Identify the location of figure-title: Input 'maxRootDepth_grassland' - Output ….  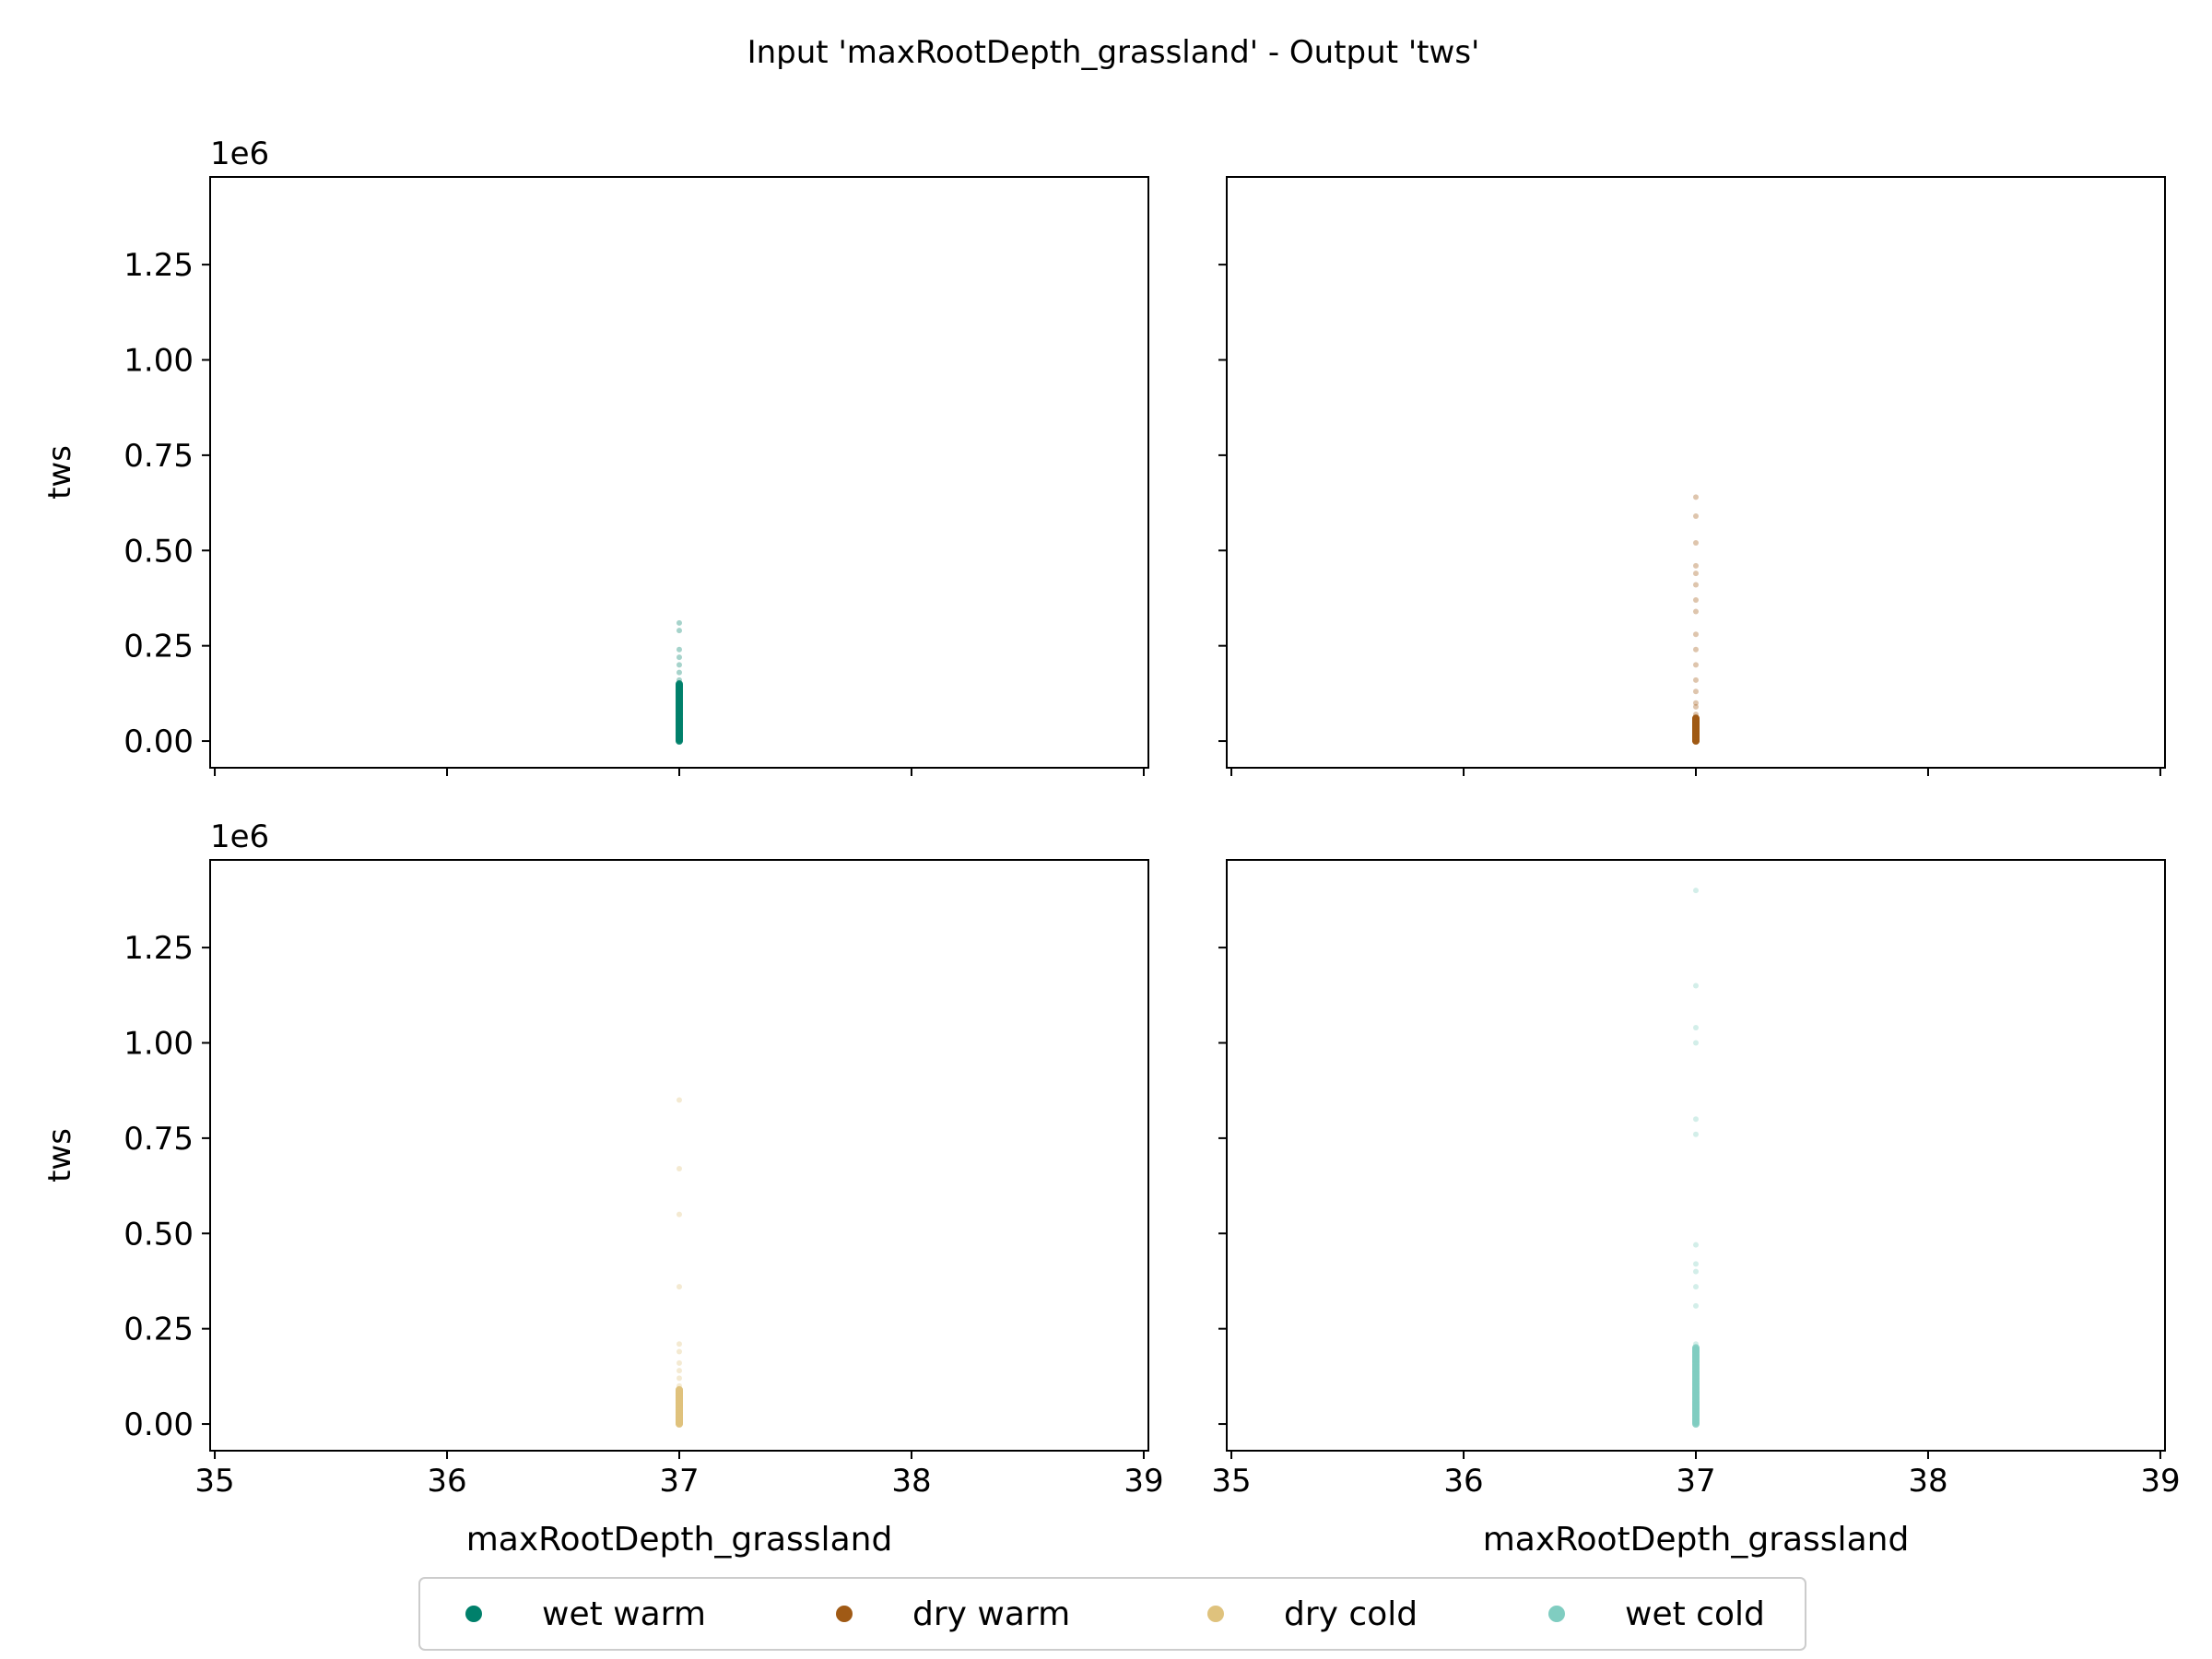
(1113, 52).